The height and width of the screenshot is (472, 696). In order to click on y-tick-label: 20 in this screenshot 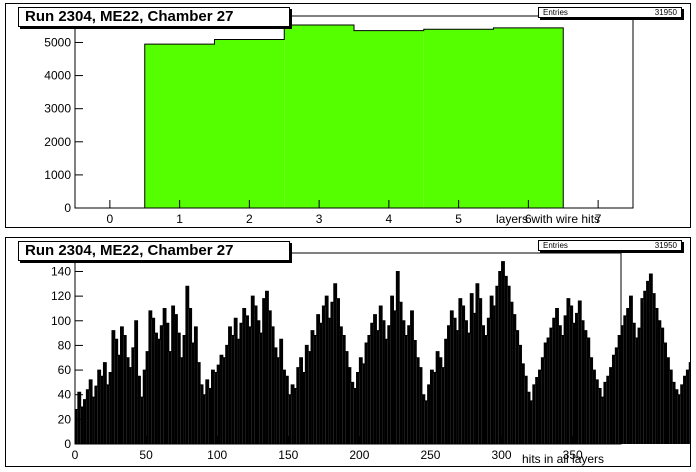, I will do `click(65, 419)`.